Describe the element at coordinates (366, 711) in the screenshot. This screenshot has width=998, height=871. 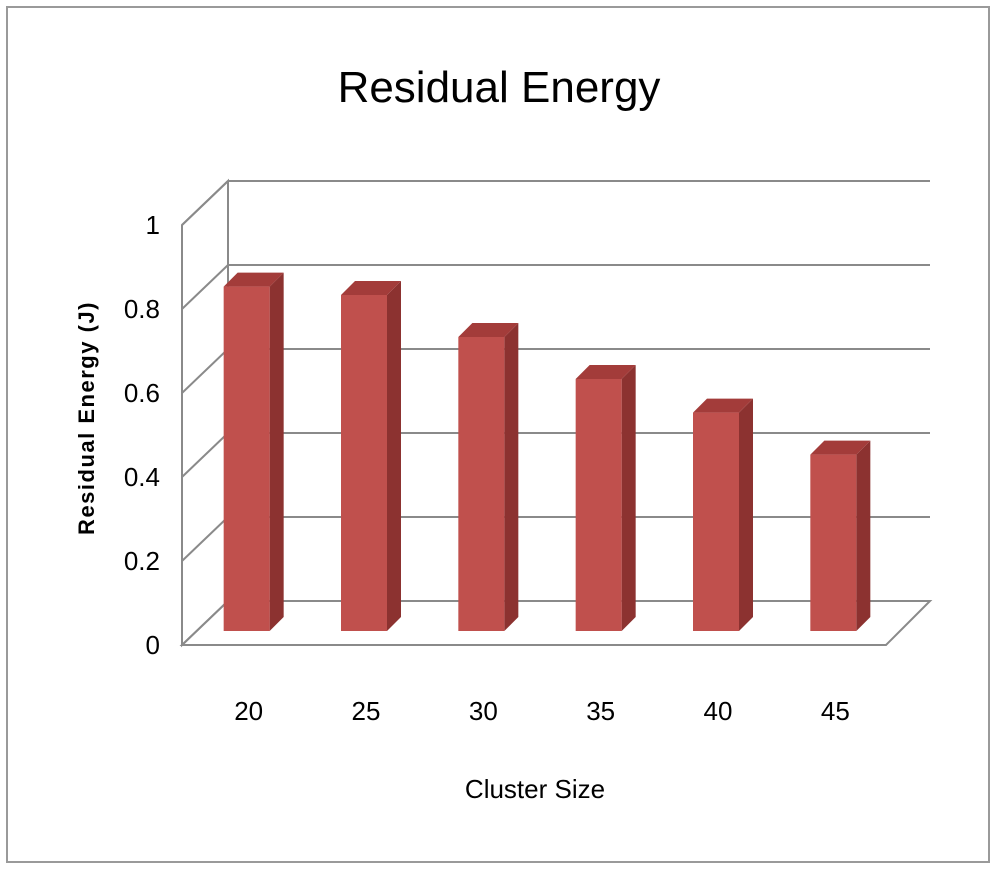
I see `x-tick-label: 25` at that location.